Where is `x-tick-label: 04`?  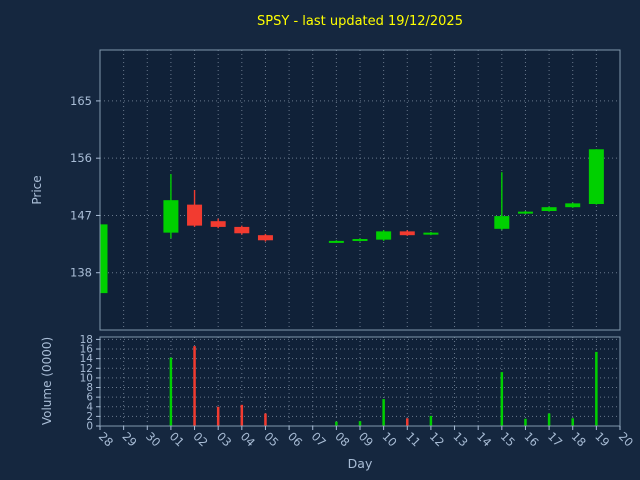 x-tick-label: 04 is located at coordinates (248, 439).